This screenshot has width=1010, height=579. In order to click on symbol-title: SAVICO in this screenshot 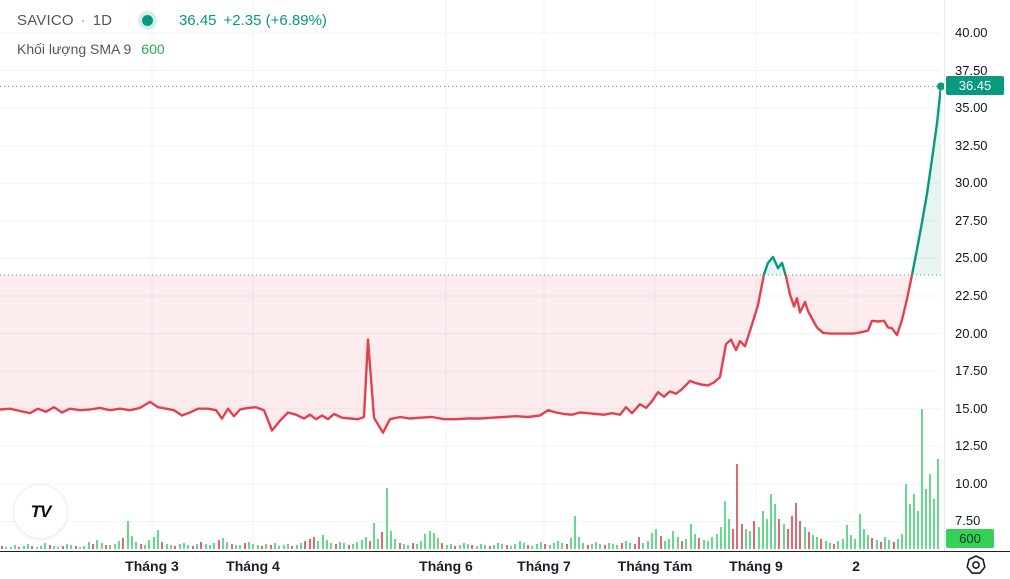, I will do `click(45, 20)`.